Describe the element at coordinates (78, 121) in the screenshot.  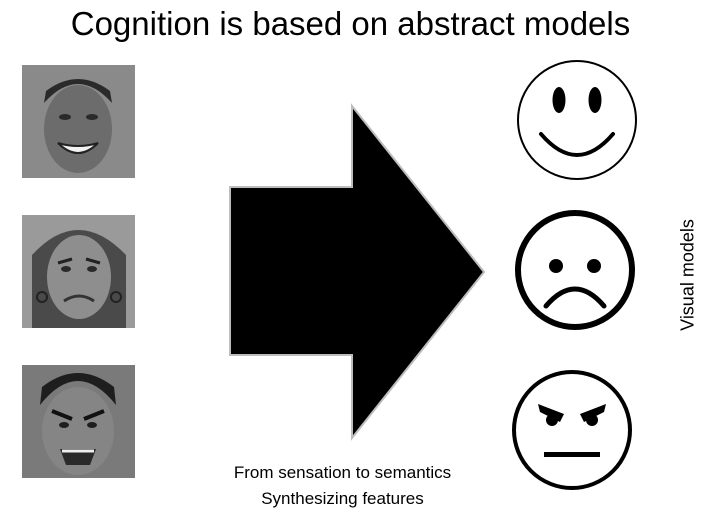
I see `happy-face-photo` at that location.